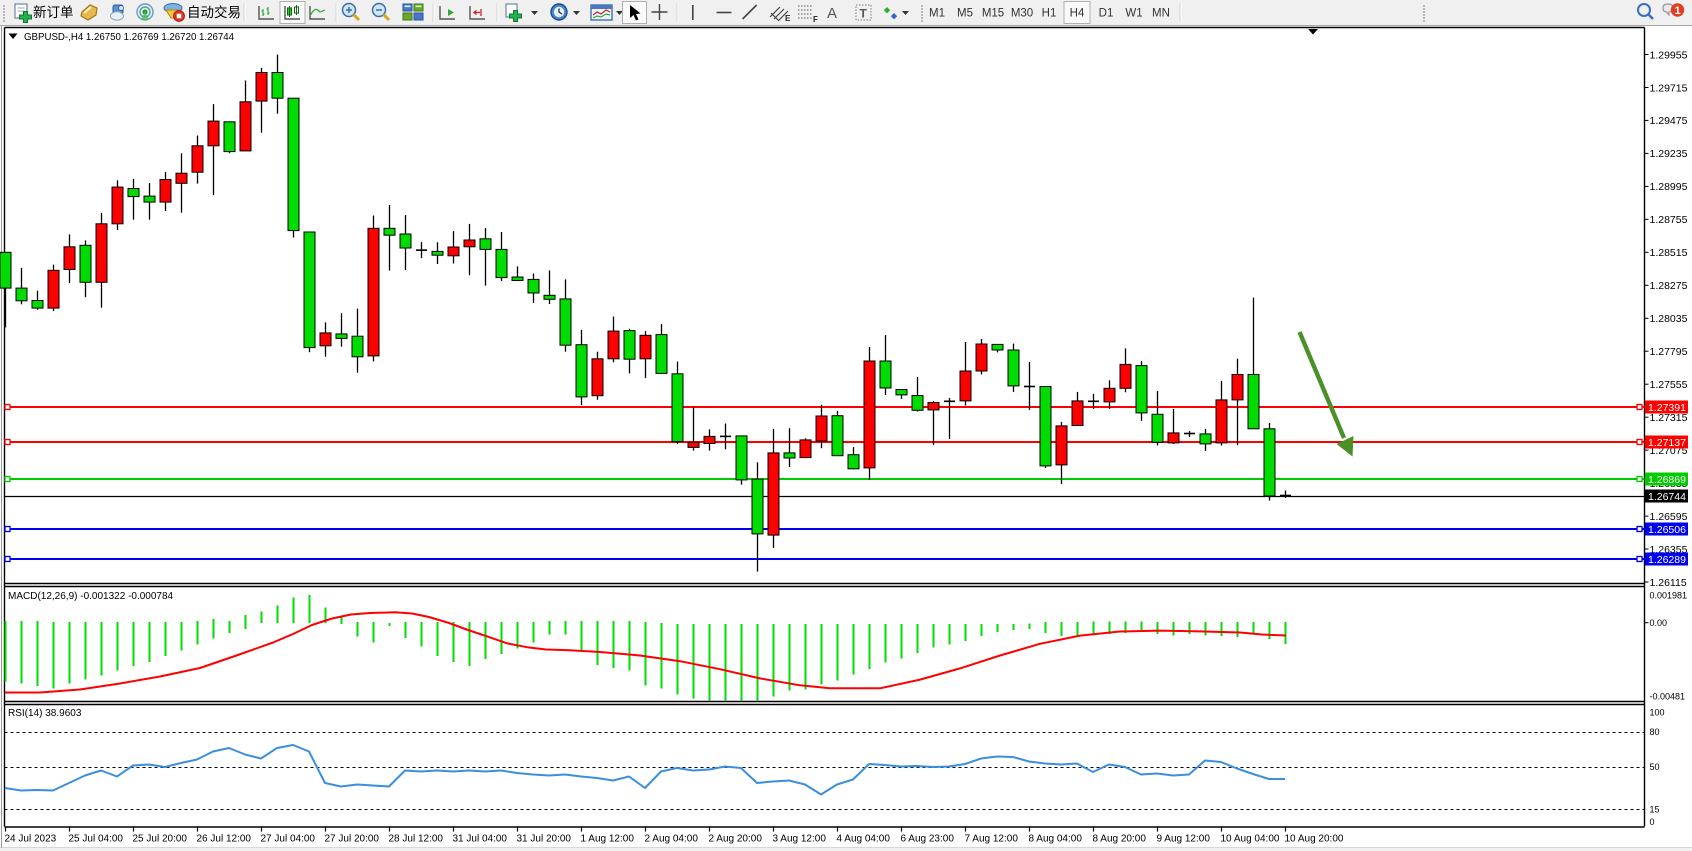 The height and width of the screenshot is (851, 1692). I want to click on svg-text: -0.00481, so click(1668, 696).